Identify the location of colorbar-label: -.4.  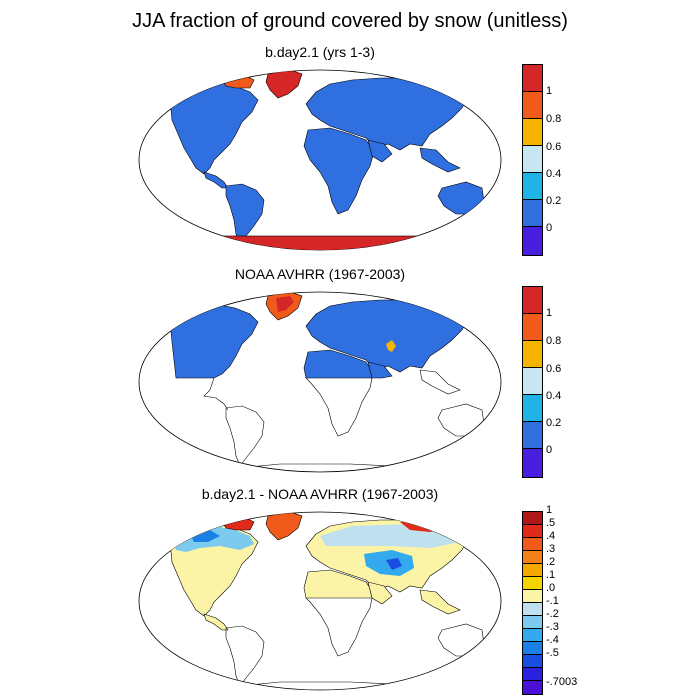
(552, 640).